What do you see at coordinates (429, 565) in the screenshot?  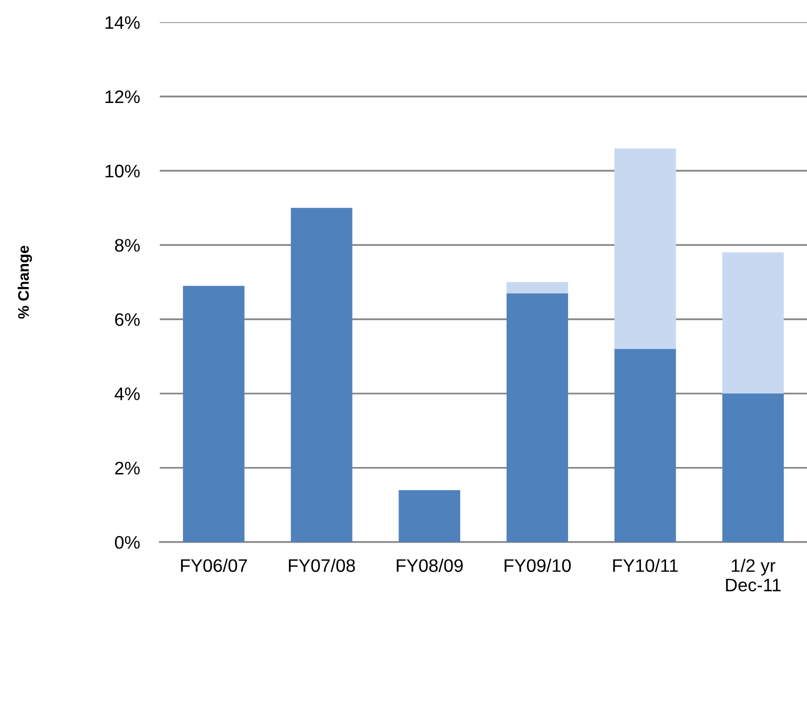 I see `x-tick-label: FY08/09` at bounding box center [429, 565].